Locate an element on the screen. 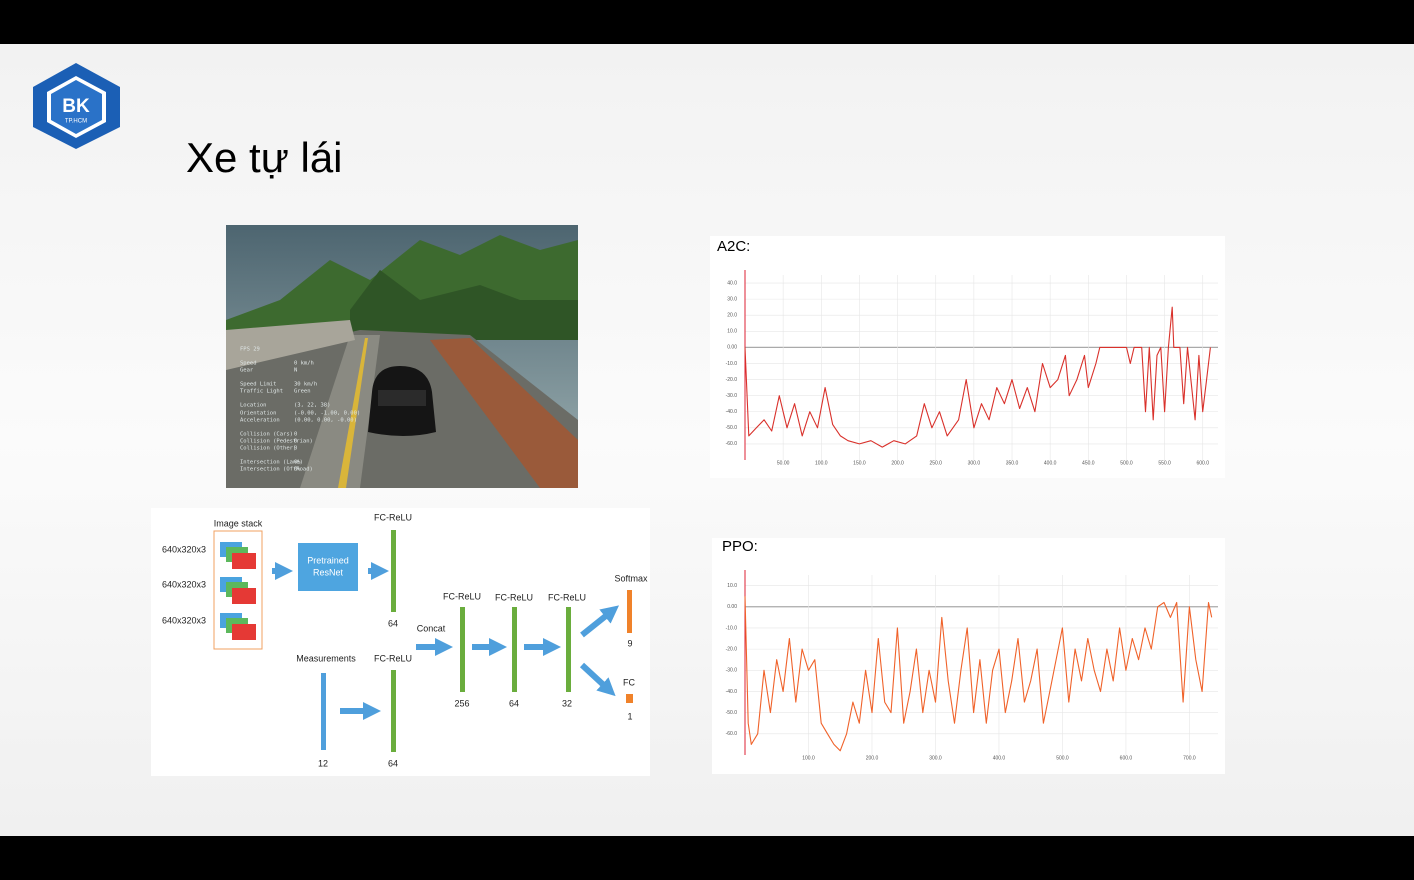  hud-label: Acceleration is located at coordinates (260, 421).